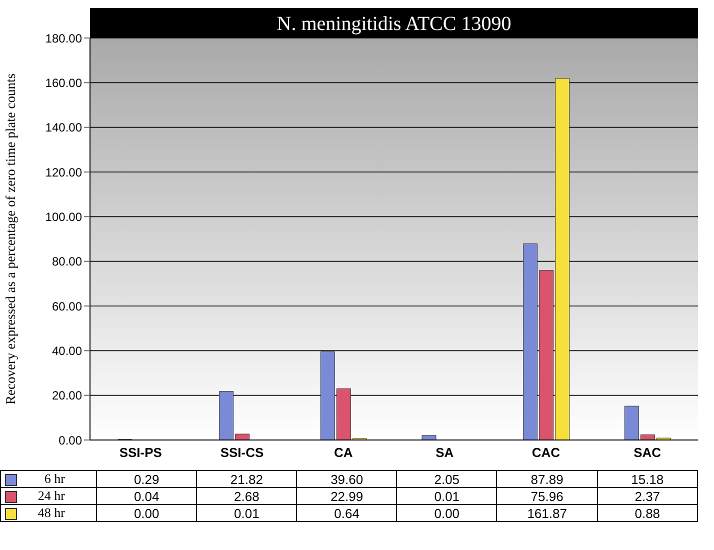 This screenshot has width=714, height=550. I want to click on y-tick-label: 80.00, so click(67, 261).